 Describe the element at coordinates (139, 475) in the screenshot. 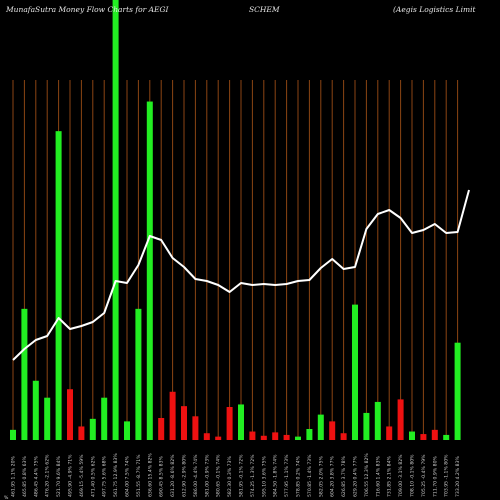

I see `x-tick-label: 551.55 -8.7% 71%` at that location.